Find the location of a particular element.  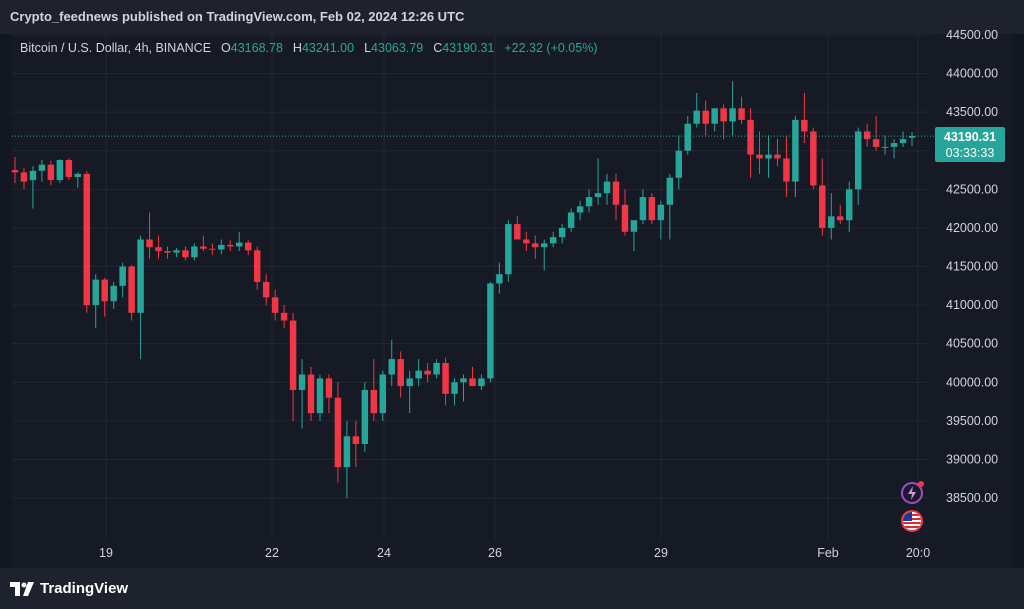

us-flag-icon is located at coordinates (912, 521).